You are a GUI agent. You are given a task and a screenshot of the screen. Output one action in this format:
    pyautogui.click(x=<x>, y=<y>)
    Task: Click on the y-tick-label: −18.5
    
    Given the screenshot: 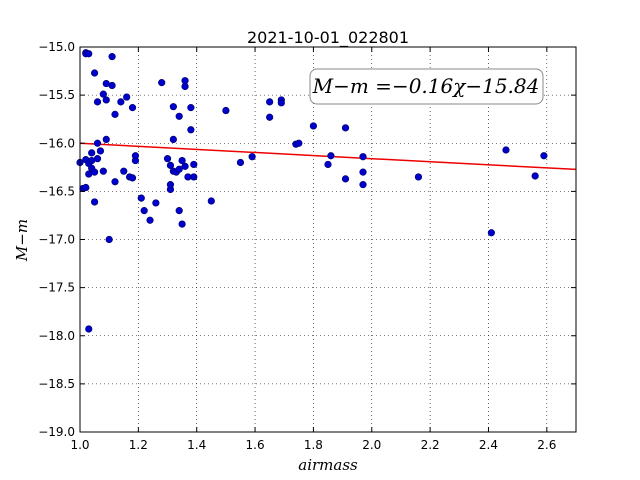 What is the action you would take?
    pyautogui.click(x=56, y=384)
    